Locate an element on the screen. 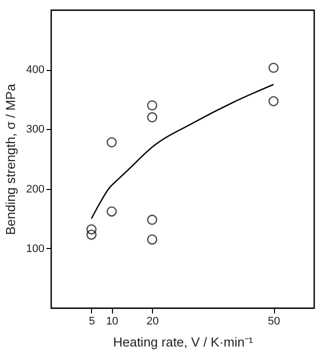  y-tick-label: 400 is located at coordinates (35, 70).